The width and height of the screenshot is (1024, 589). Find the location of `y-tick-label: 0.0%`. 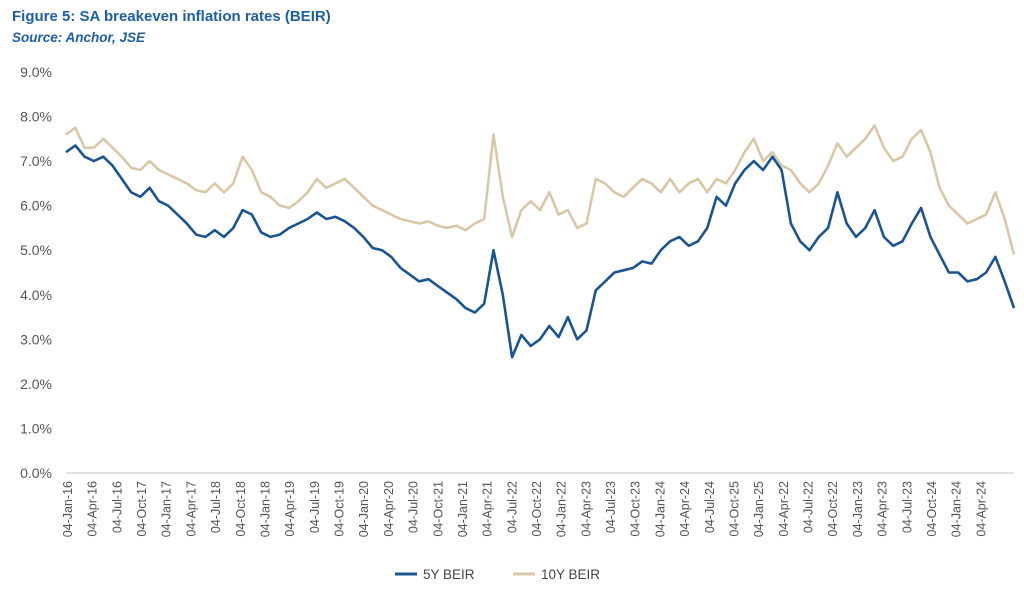

y-tick-label: 0.0% is located at coordinates (36, 473).